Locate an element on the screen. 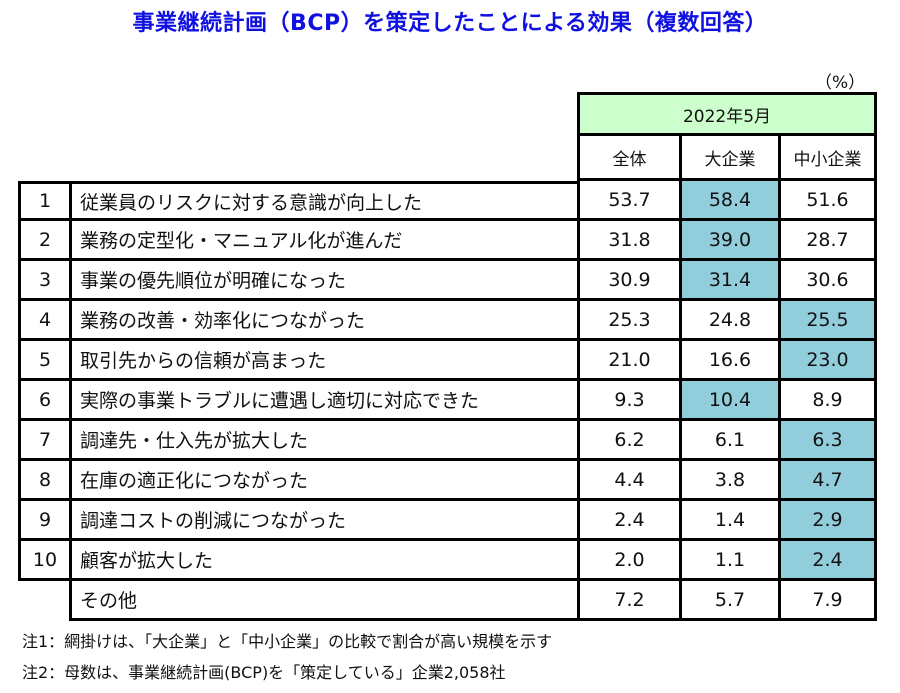  page-title: 事業継続計画（BCP）を策定したことによる効果（複数回答） is located at coordinates (450, 23).